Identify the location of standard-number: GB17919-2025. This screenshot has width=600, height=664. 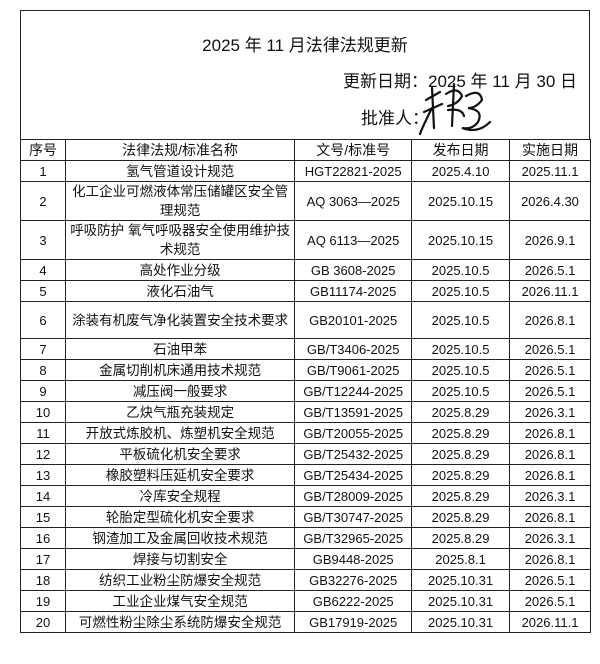
(353, 622).